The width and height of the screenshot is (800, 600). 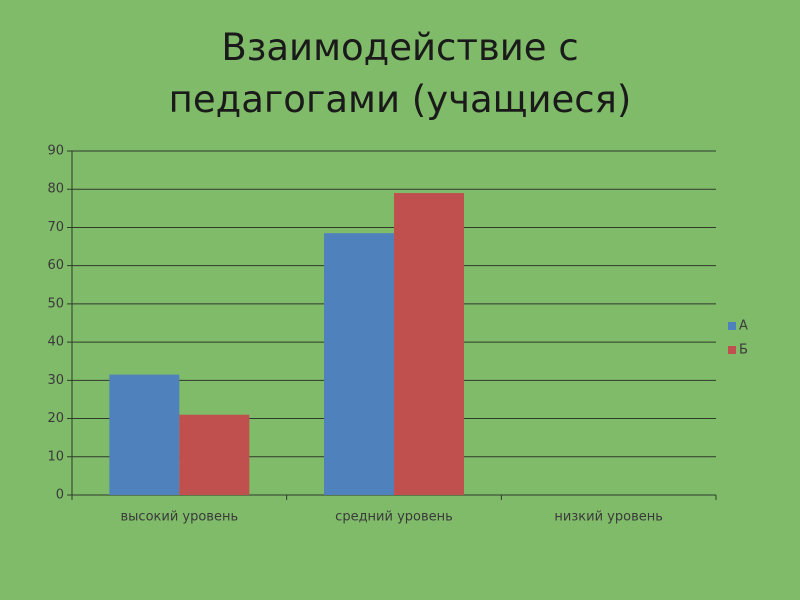 What do you see at coordinates (55, 189) in the screenshot?
I see `y-tick-label: 80` at bounding box center [55, 189].